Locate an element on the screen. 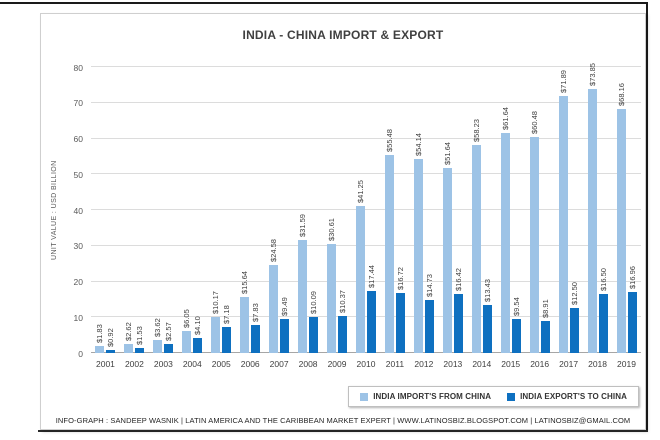  bar-import-2012 is located at coordinates (418, 256).